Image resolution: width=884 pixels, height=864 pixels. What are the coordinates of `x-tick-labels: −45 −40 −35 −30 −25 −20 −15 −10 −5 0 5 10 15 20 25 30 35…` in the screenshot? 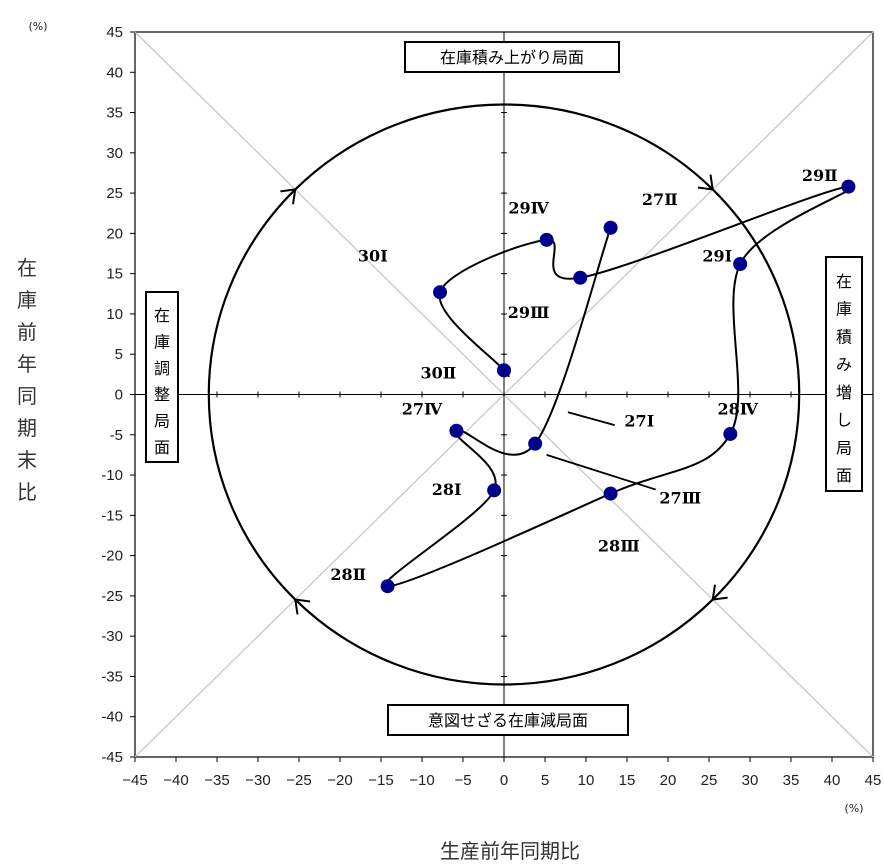 It's located at (501, 780).